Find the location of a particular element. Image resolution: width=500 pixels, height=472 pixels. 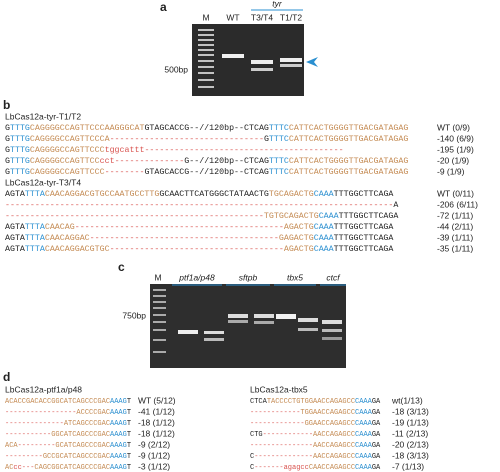

sequence-segment: ACACCGACACCGGCATCAGCCCGAC is located at coordinates (57, 402).